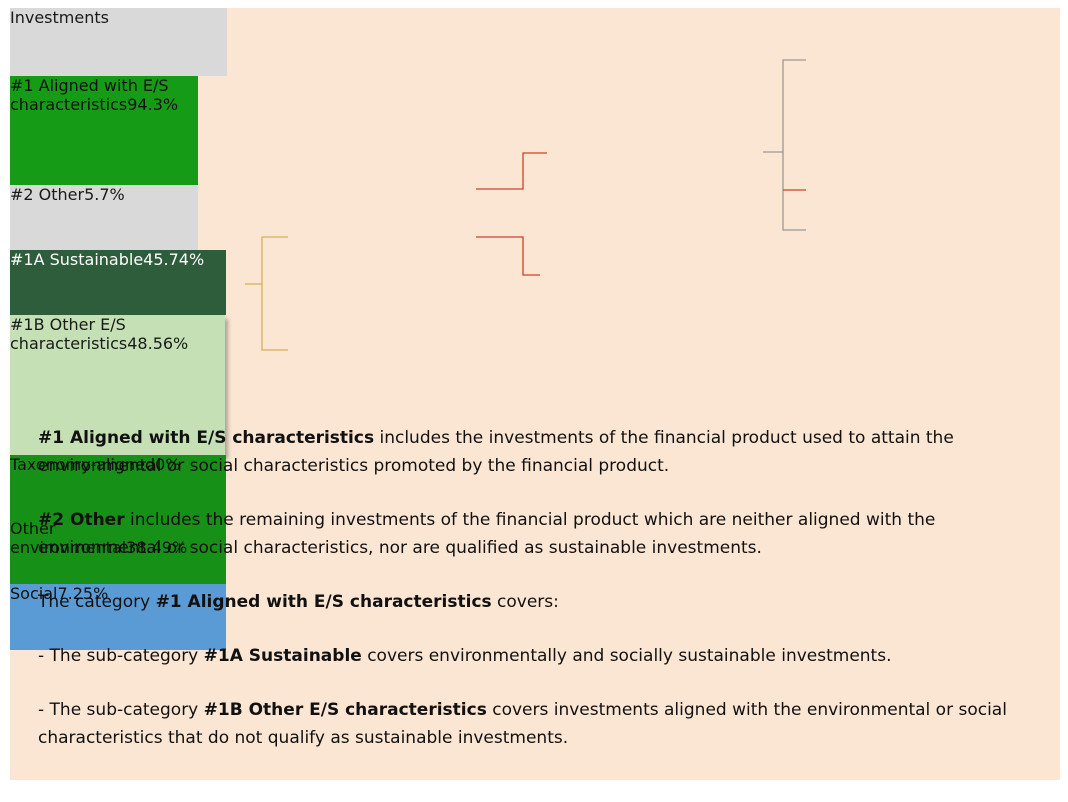  What do you see at coordinates (168, 464) in the screenshot?
I see `node-value: 0%` at bounding box center [168, 464].